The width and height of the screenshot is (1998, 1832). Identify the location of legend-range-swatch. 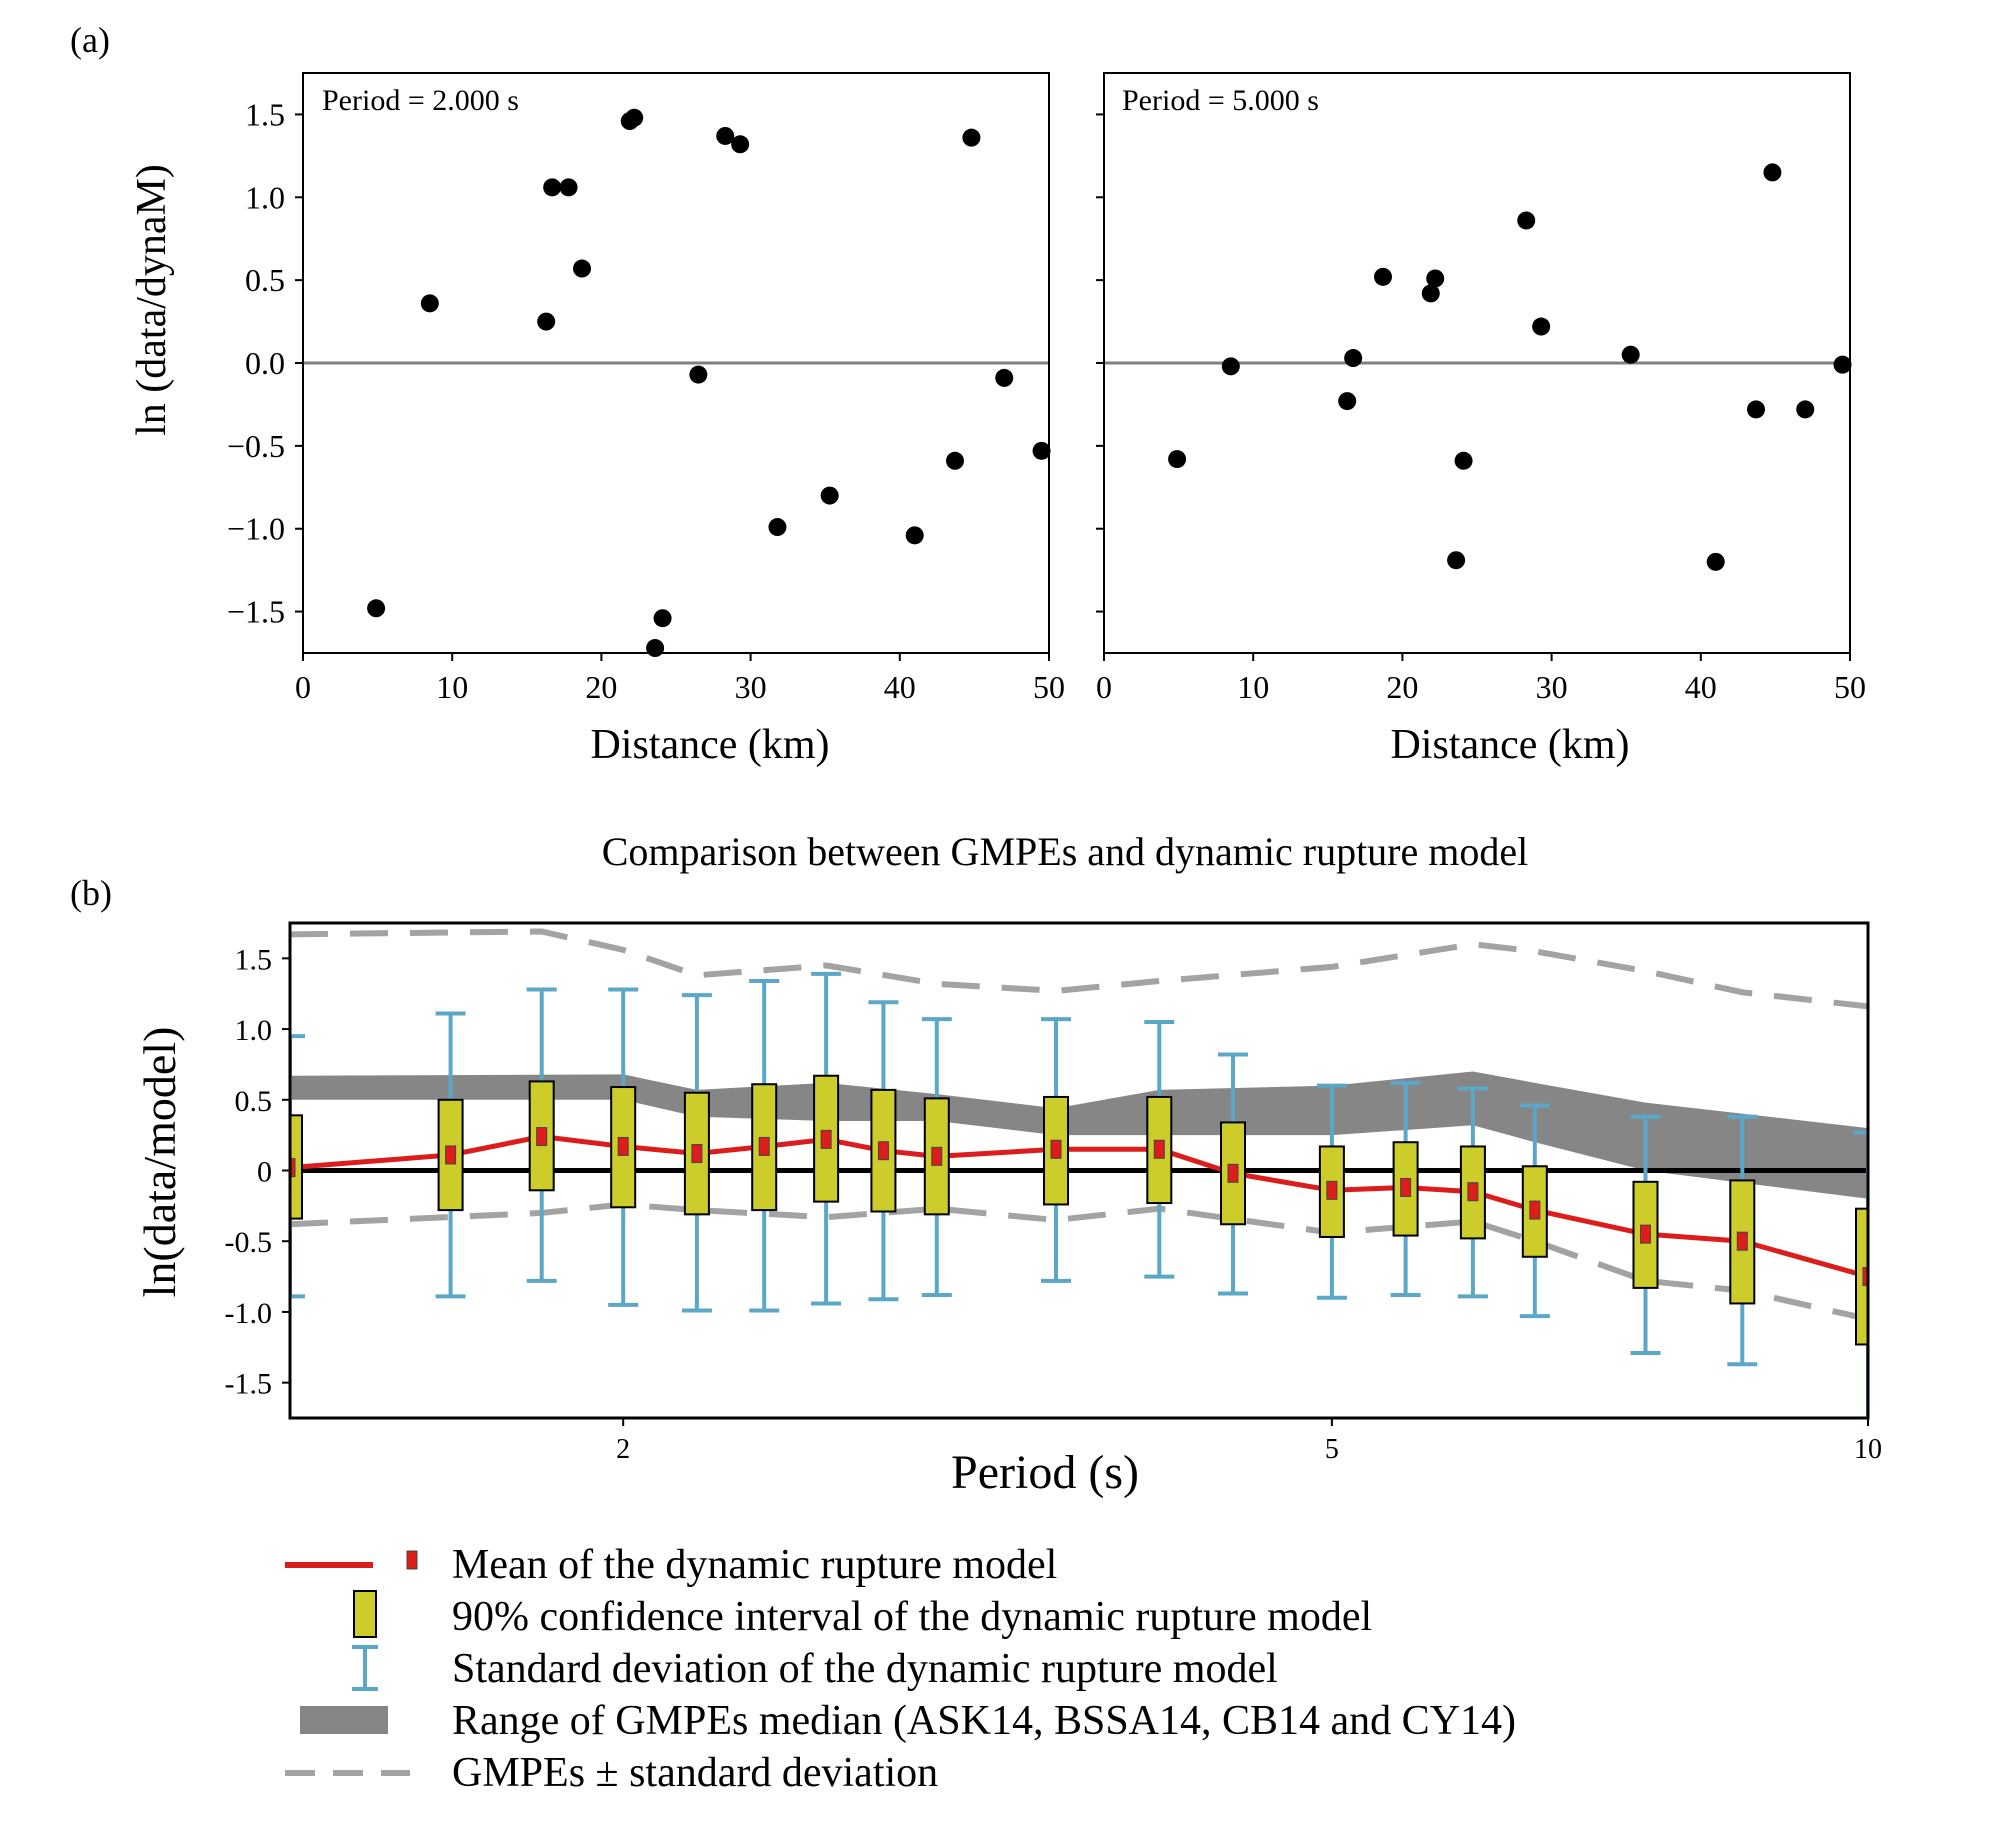
(344, 1720).